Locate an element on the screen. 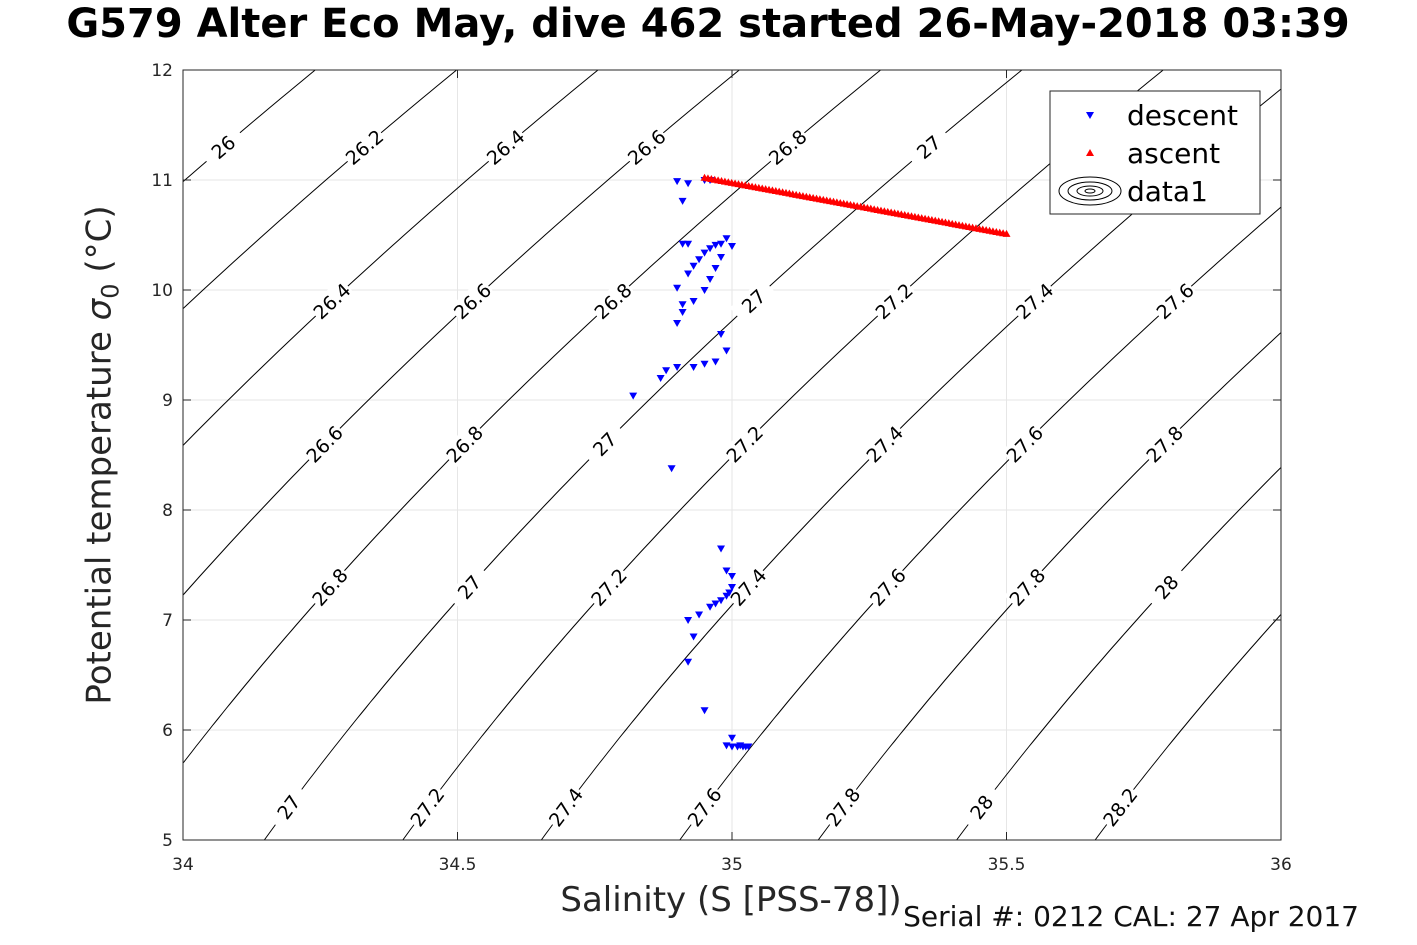 The width and height of the screenshot is (1417, 945). y-tick-label: 5 is located at coordinates (167, 841).